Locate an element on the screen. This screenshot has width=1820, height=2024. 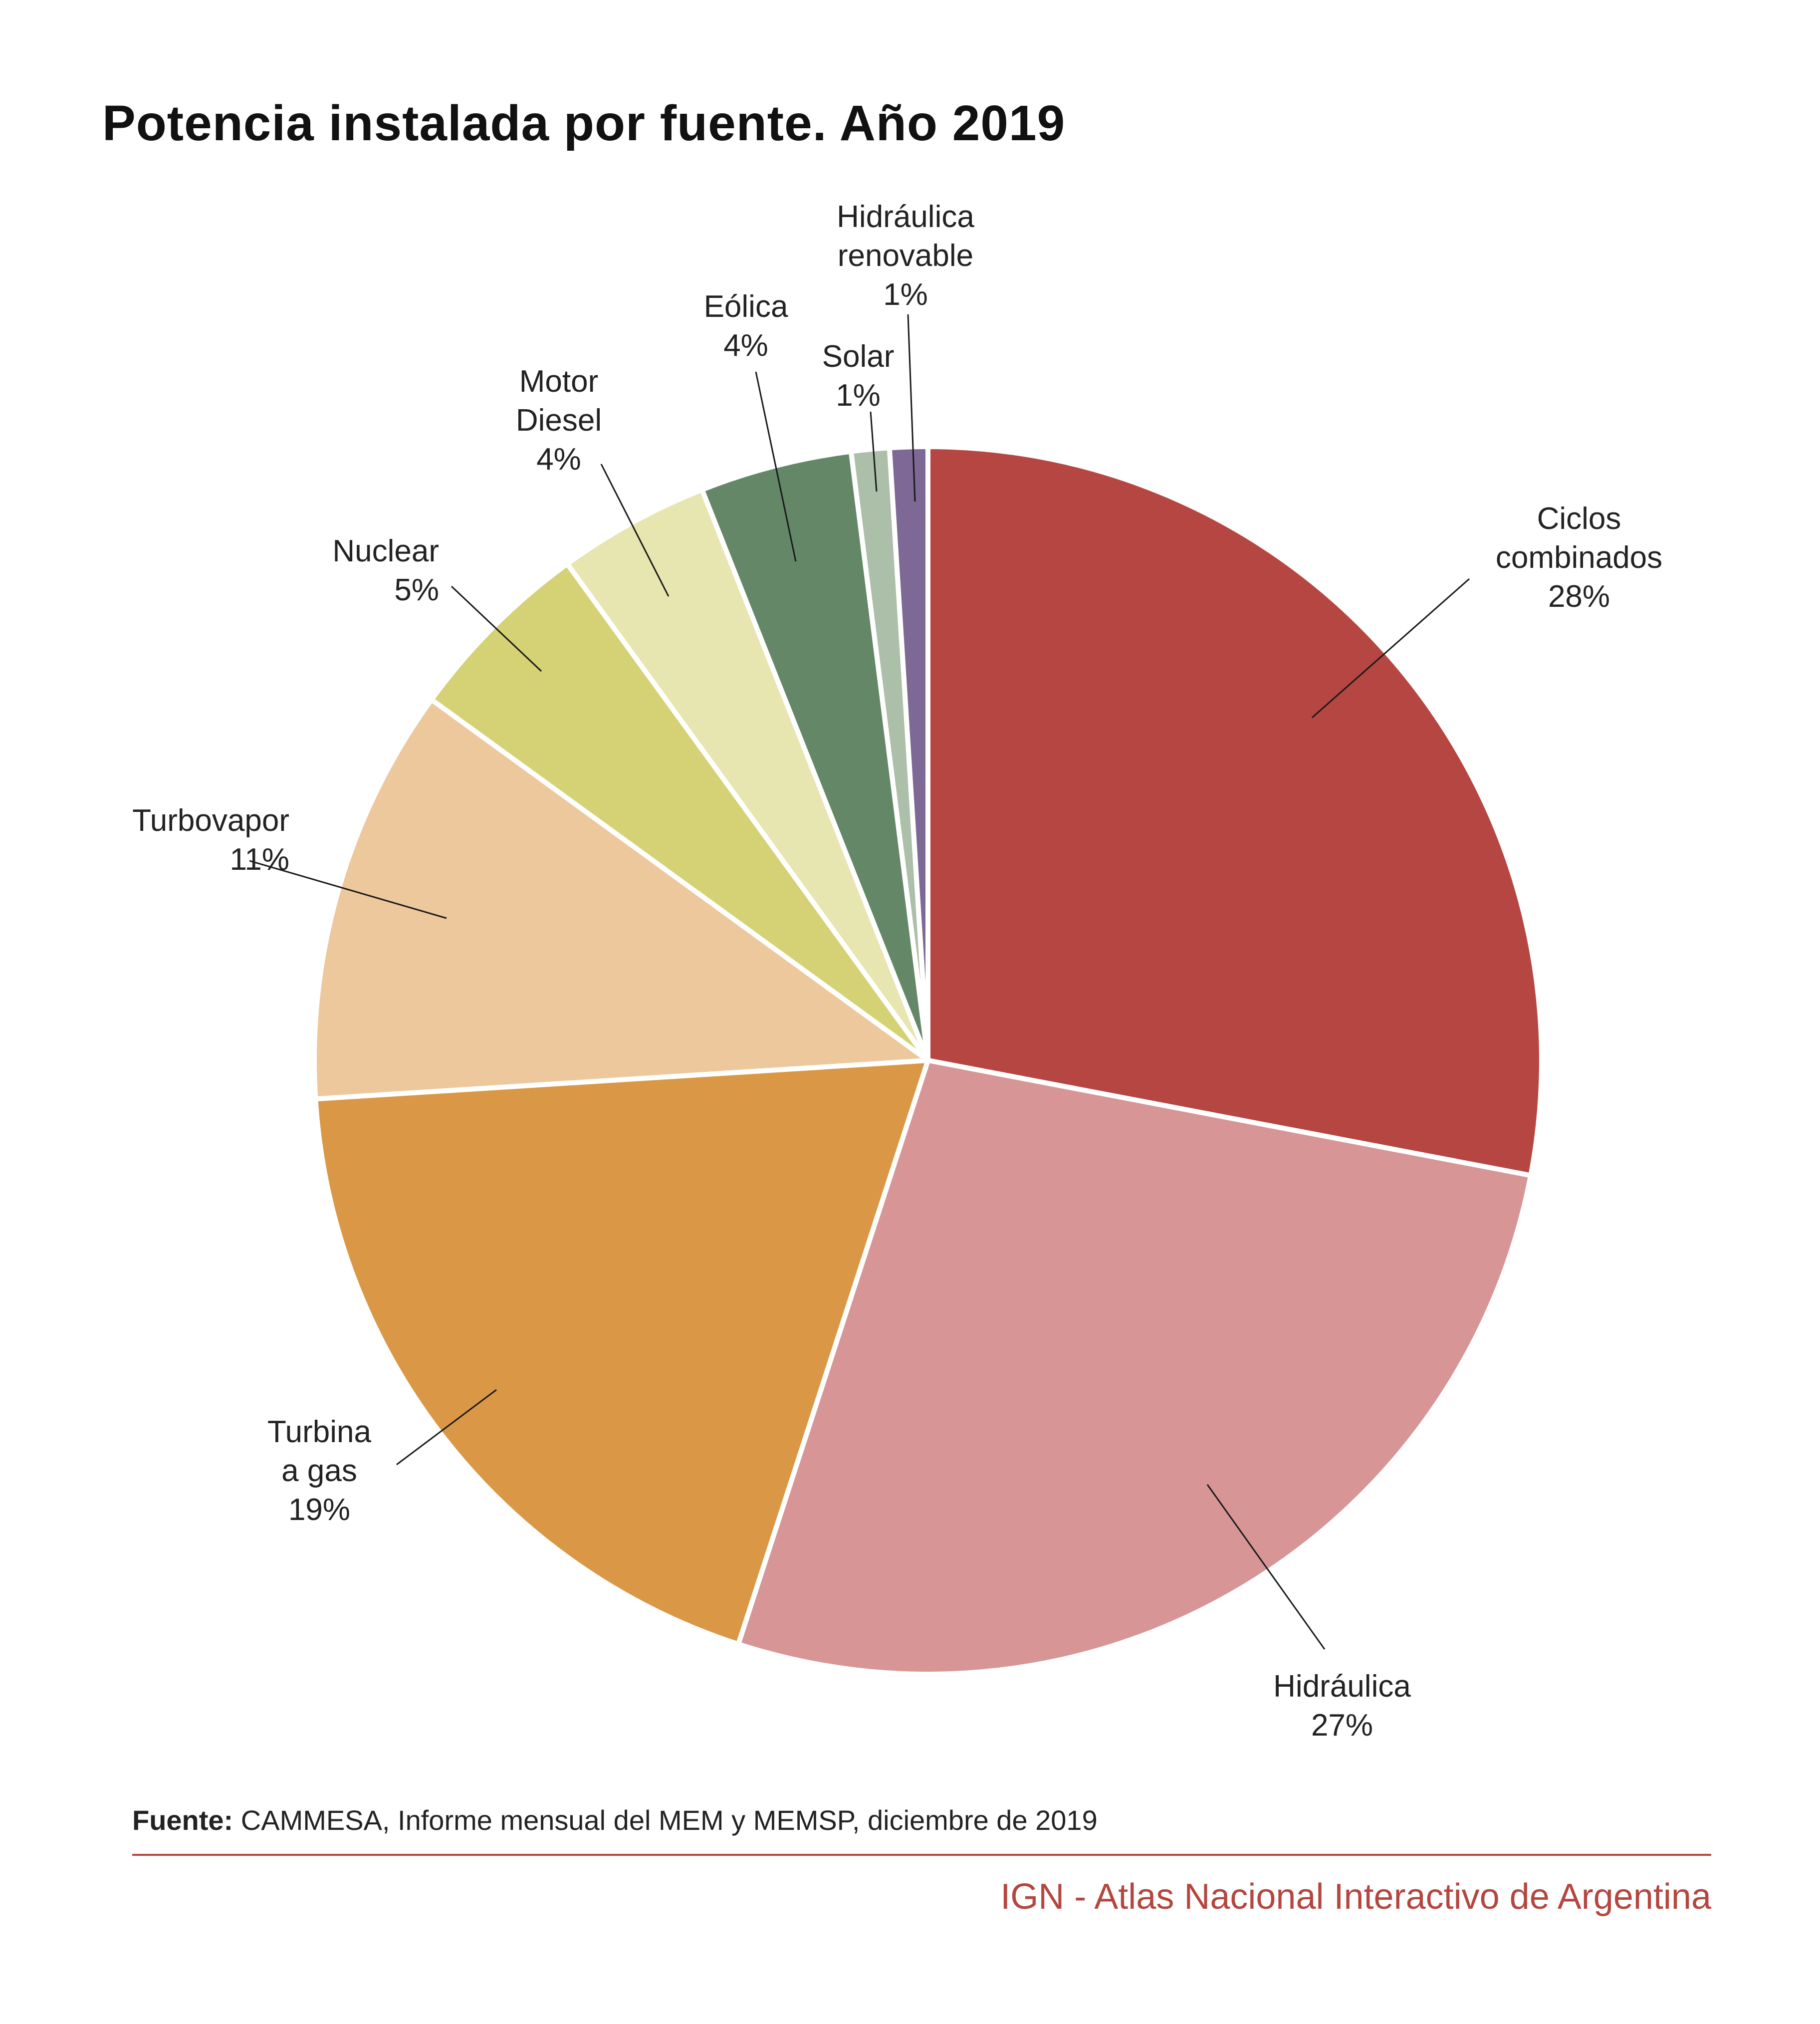
slice-label-line: Motor is located at coordinates (558, 381).